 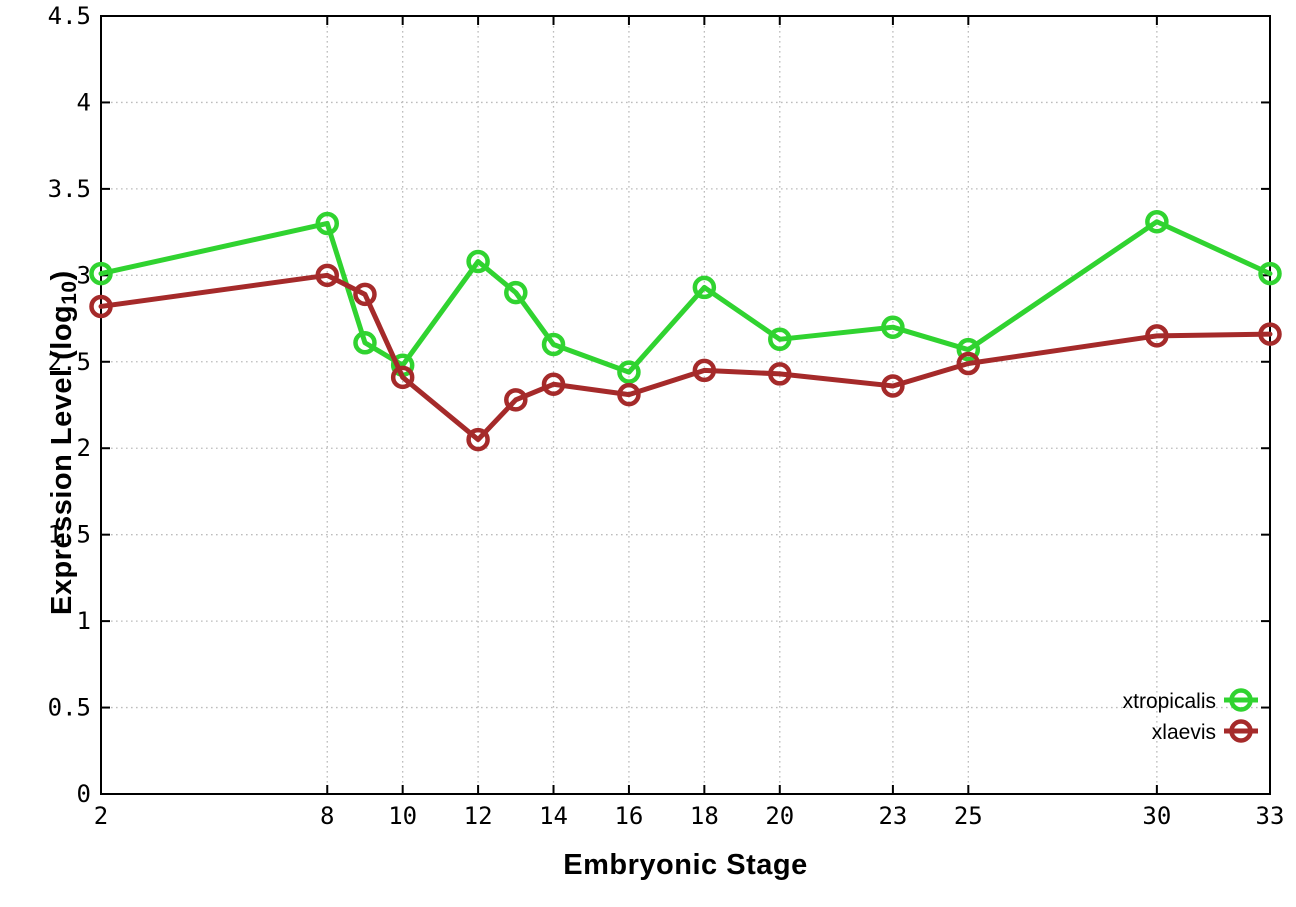 I want to click on x-tick-label: 18, so click(x=704, y=816).